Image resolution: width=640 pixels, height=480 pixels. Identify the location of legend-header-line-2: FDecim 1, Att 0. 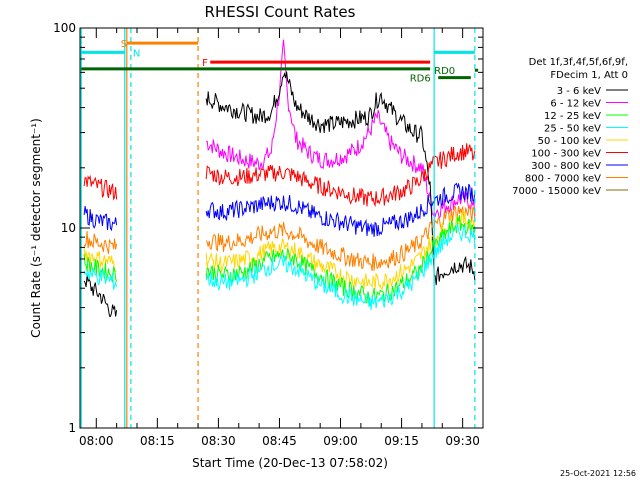
(589, 75).